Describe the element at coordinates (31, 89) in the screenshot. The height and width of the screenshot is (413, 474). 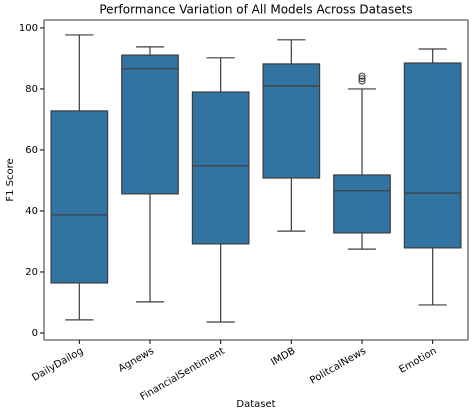
I see `y-tick-label: 80` at that location.